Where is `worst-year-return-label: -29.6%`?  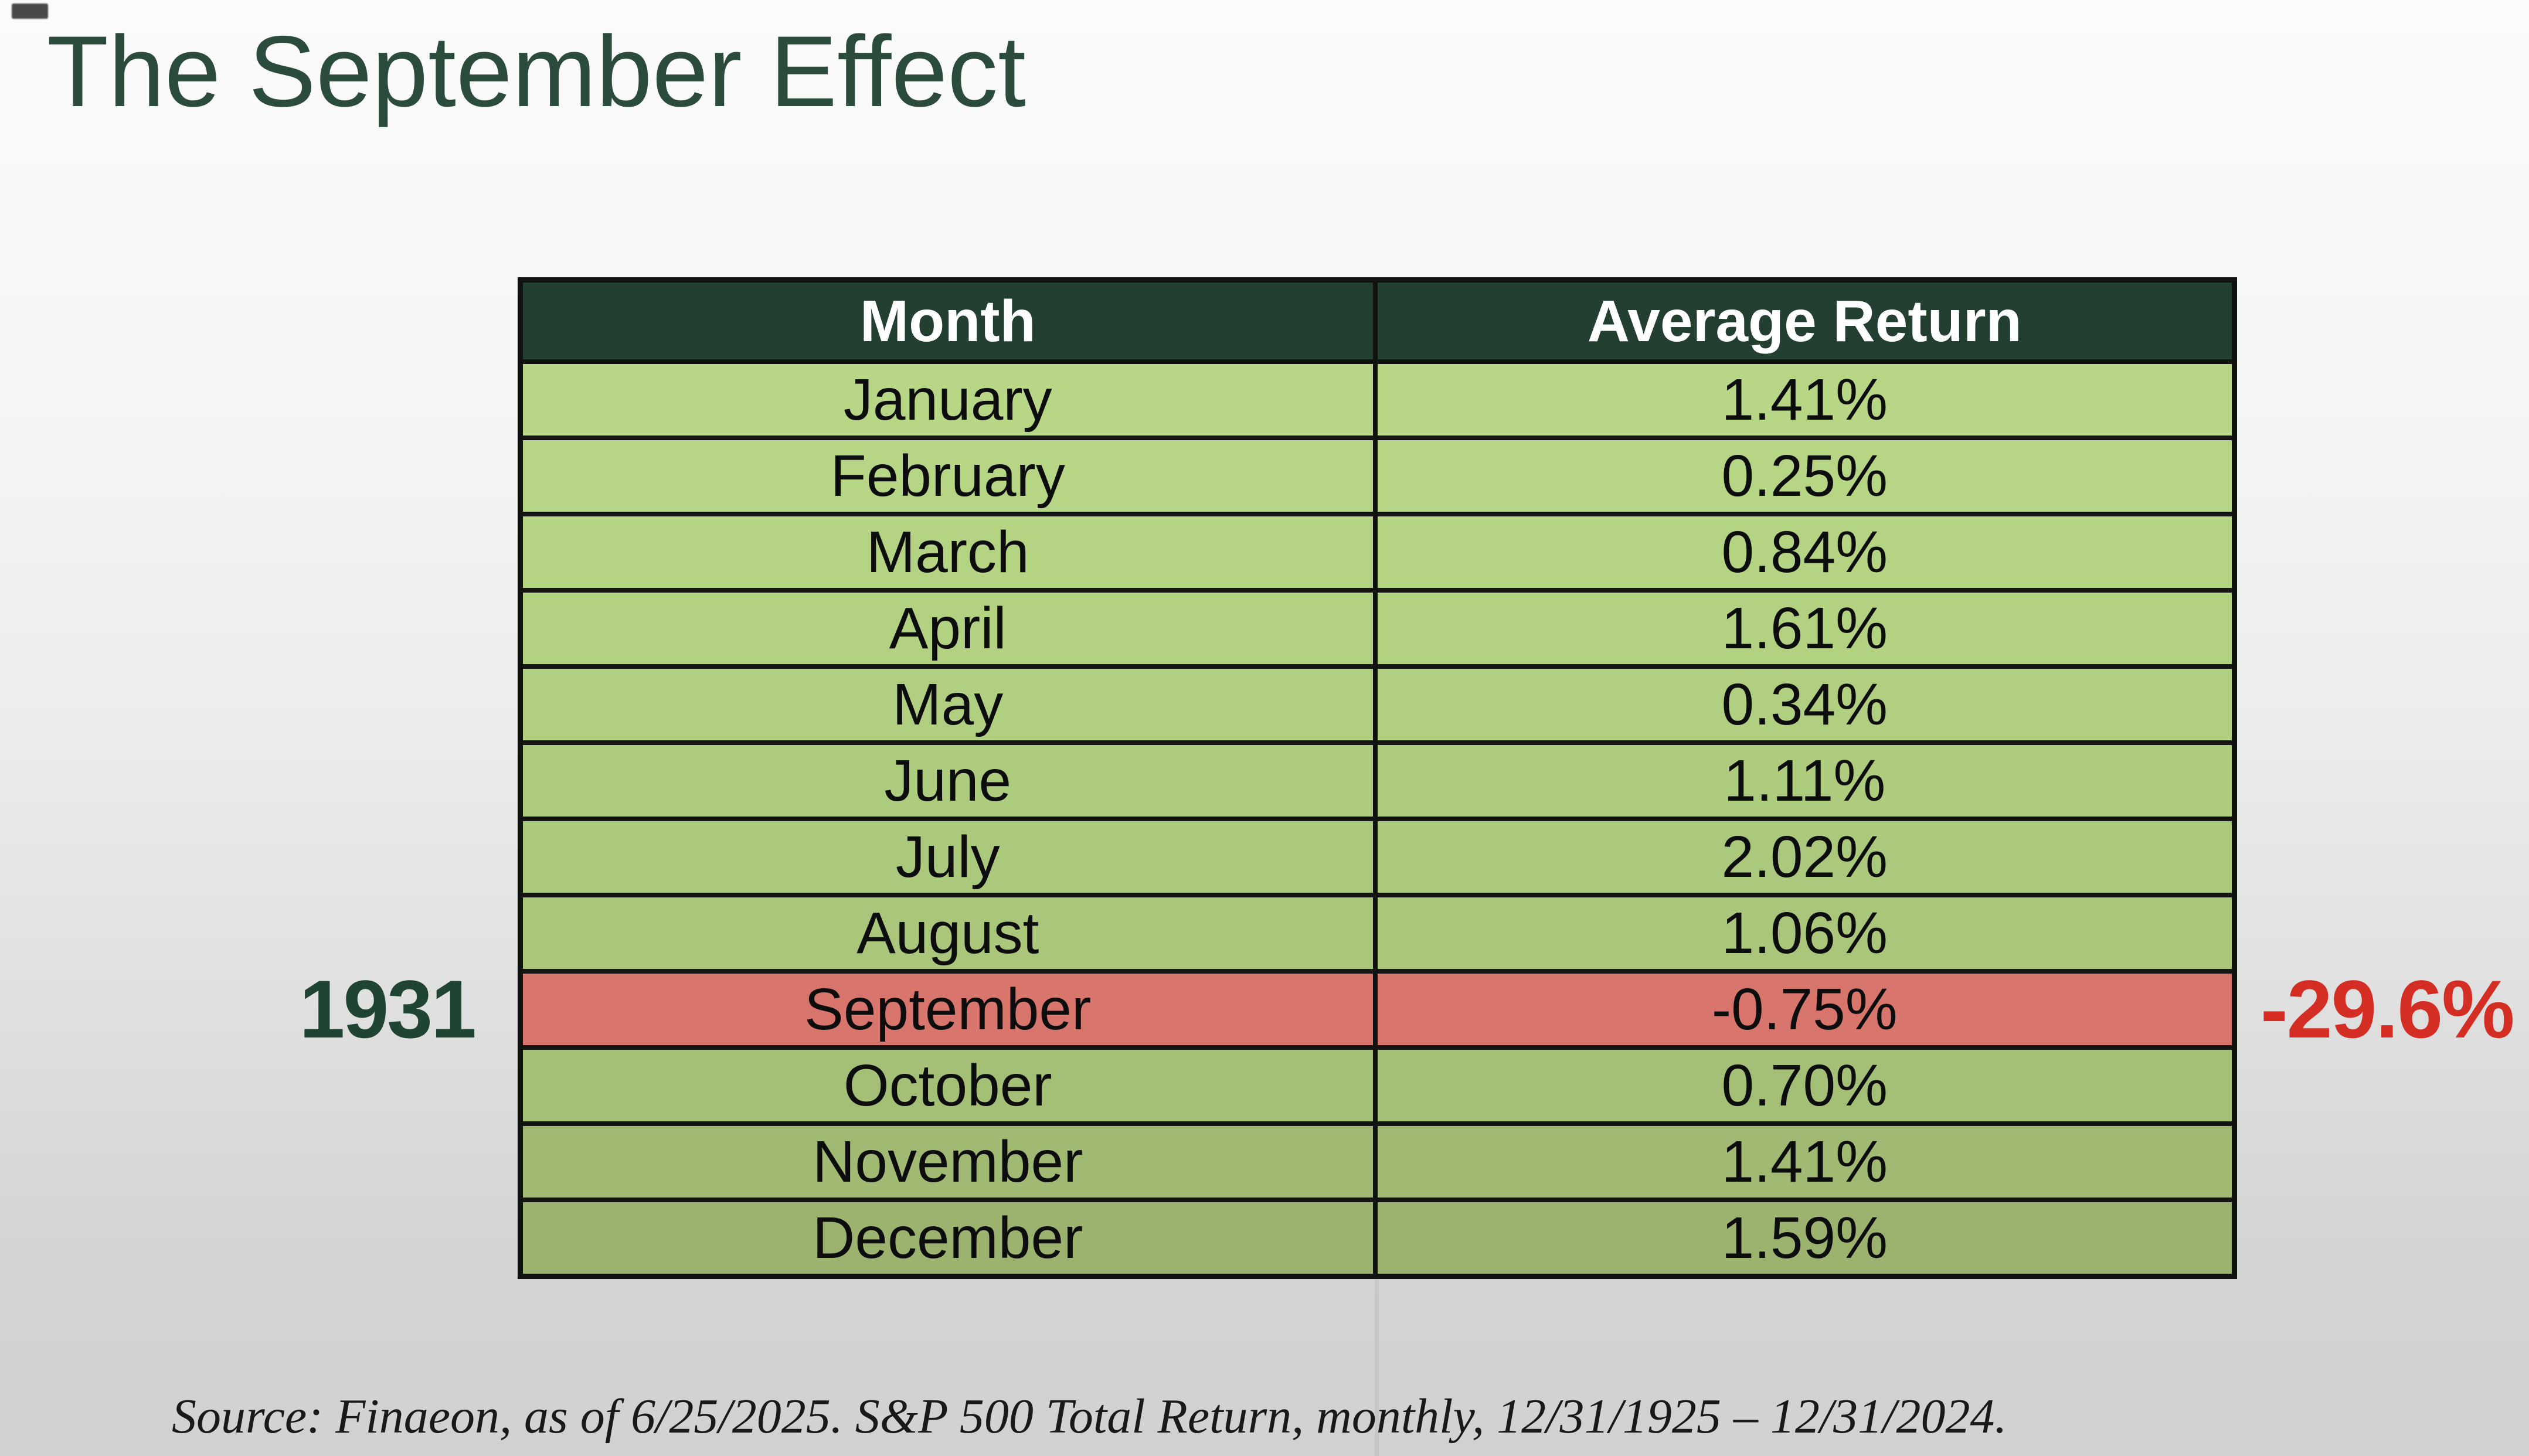
worst-year-return-label: -29.6% is located at coordinates (2388, 1009).